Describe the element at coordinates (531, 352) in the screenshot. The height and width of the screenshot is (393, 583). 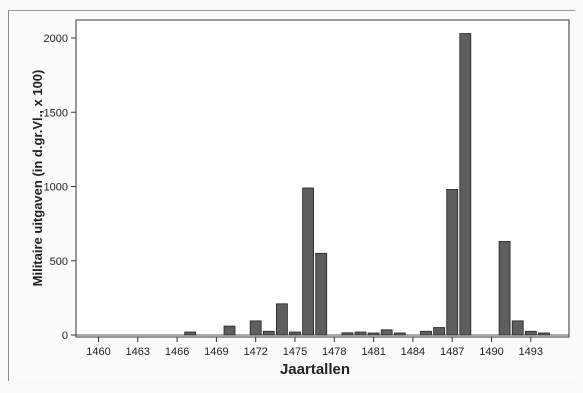
I see `x-tick-label: 1493` at that location.